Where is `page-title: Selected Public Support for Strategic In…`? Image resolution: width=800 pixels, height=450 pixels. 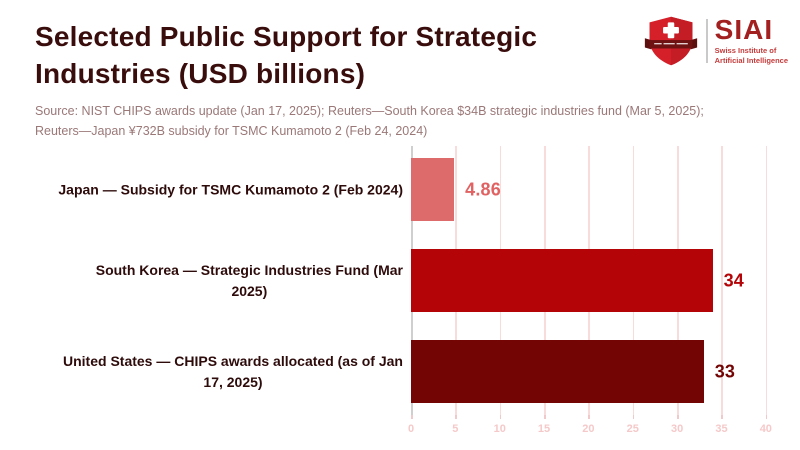
page-title: Selected Public Support for Strategic In… is located at coordinates (286, 55).